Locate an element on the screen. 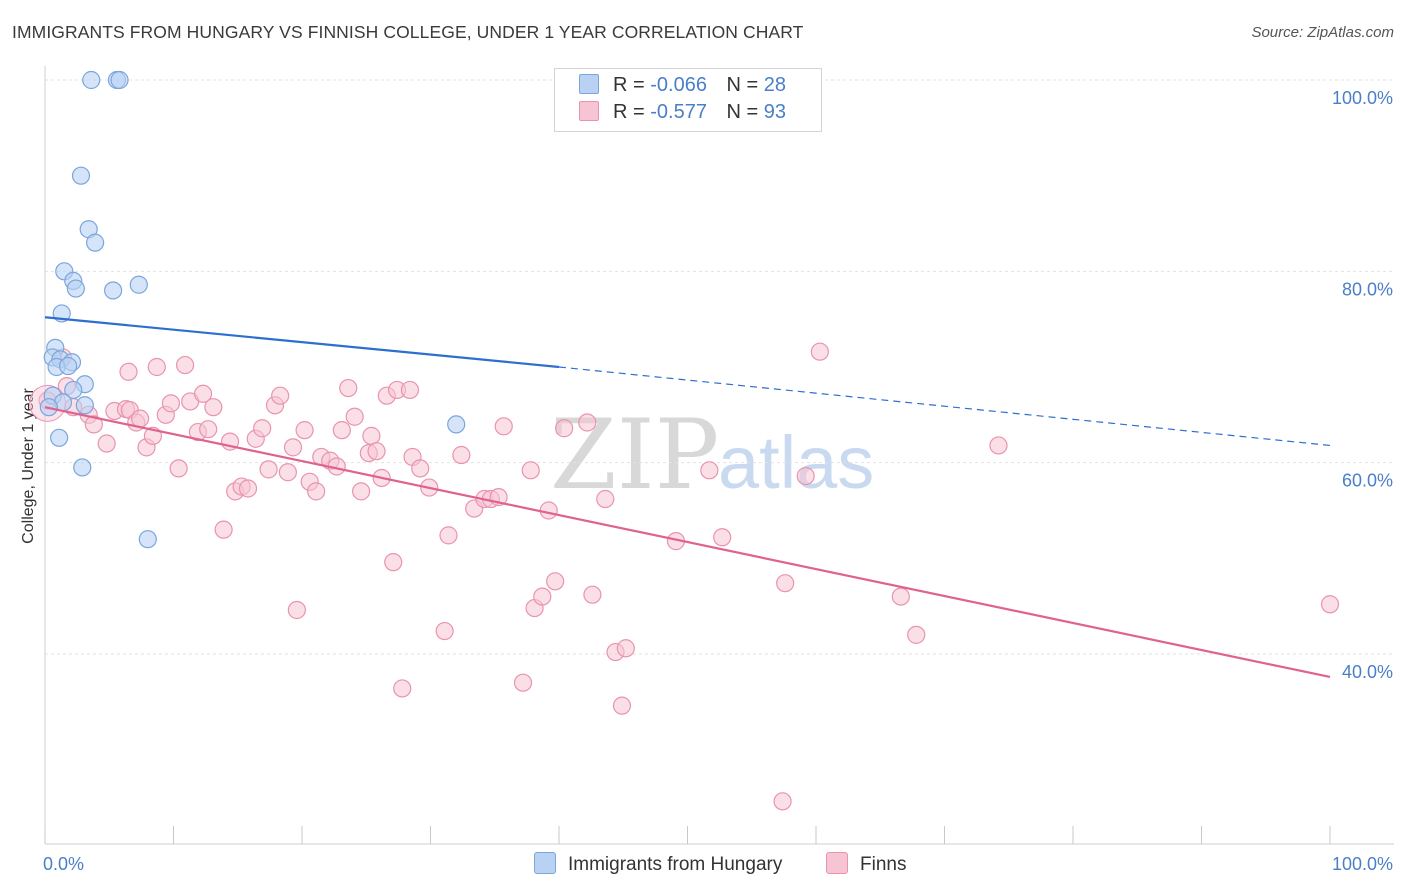 Image resolution: width=1406 pixels, height=892 pixels. legend-row-finns: R = -0.577 N = 93 is located at coordinates (682, 114).